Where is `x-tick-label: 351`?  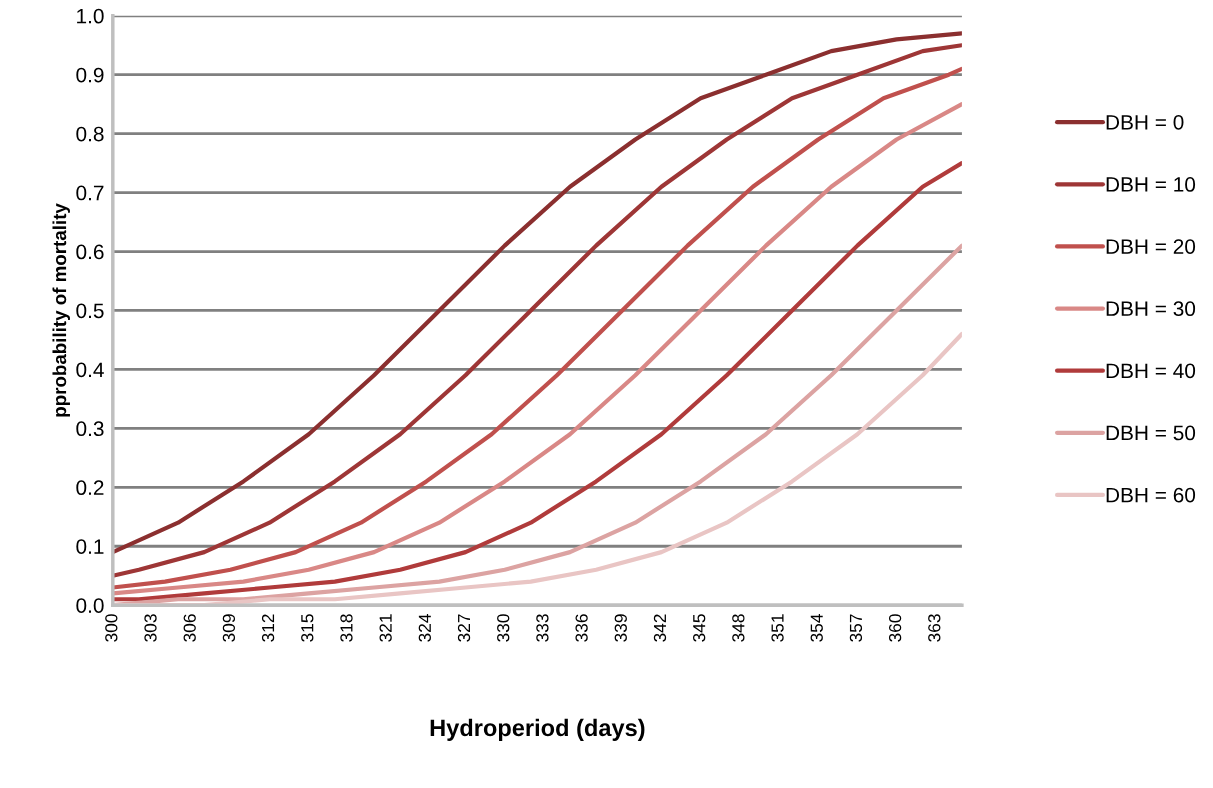 x-tick-label: 351 is located at coordinates (777, 628).